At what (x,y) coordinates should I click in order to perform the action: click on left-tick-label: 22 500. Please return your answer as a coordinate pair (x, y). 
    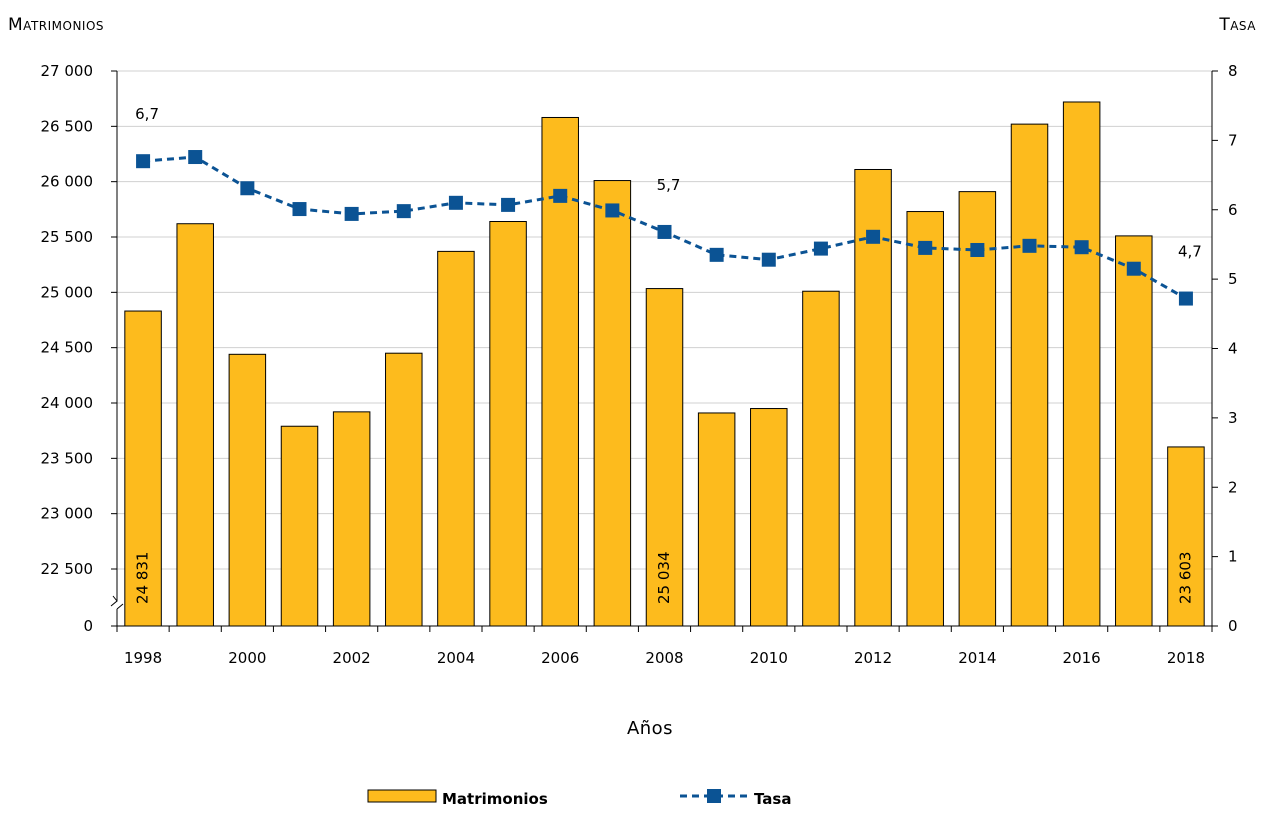
    Looking at the image, I should click on (67, 569).